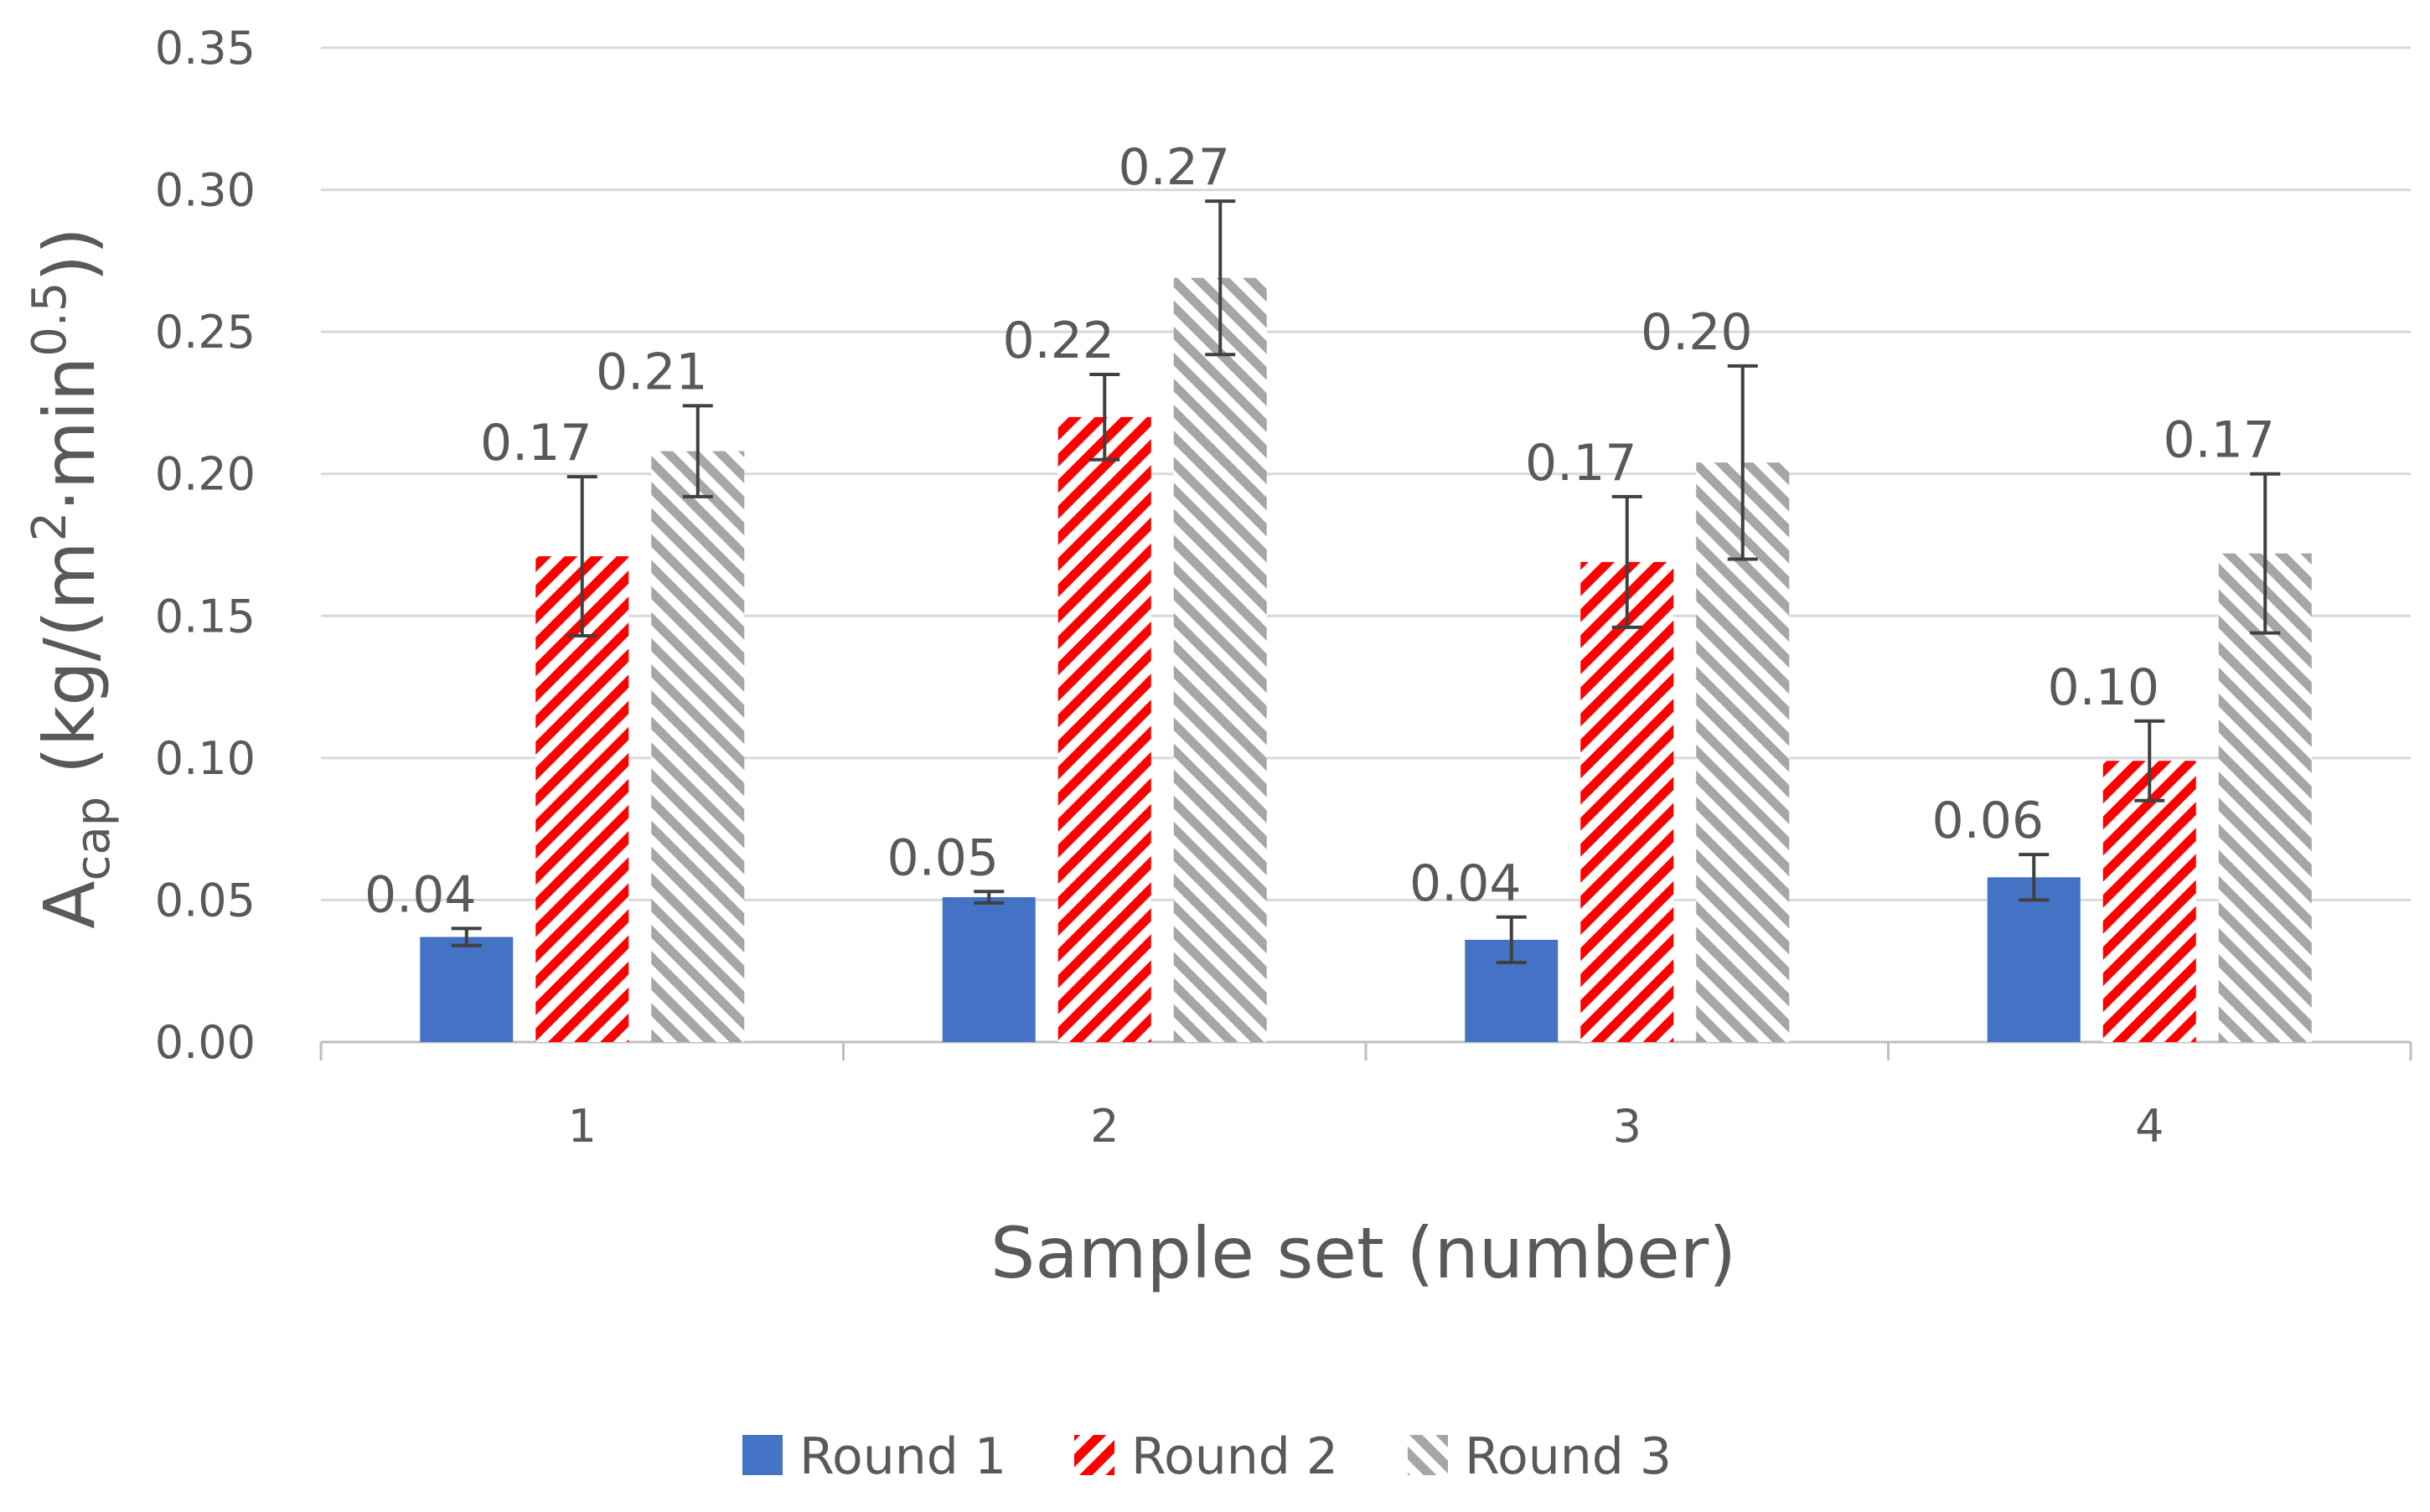 The width and height of the screenshot is (2430, 1512). I want to click on data-label: 0.27, so click(1174, 167).